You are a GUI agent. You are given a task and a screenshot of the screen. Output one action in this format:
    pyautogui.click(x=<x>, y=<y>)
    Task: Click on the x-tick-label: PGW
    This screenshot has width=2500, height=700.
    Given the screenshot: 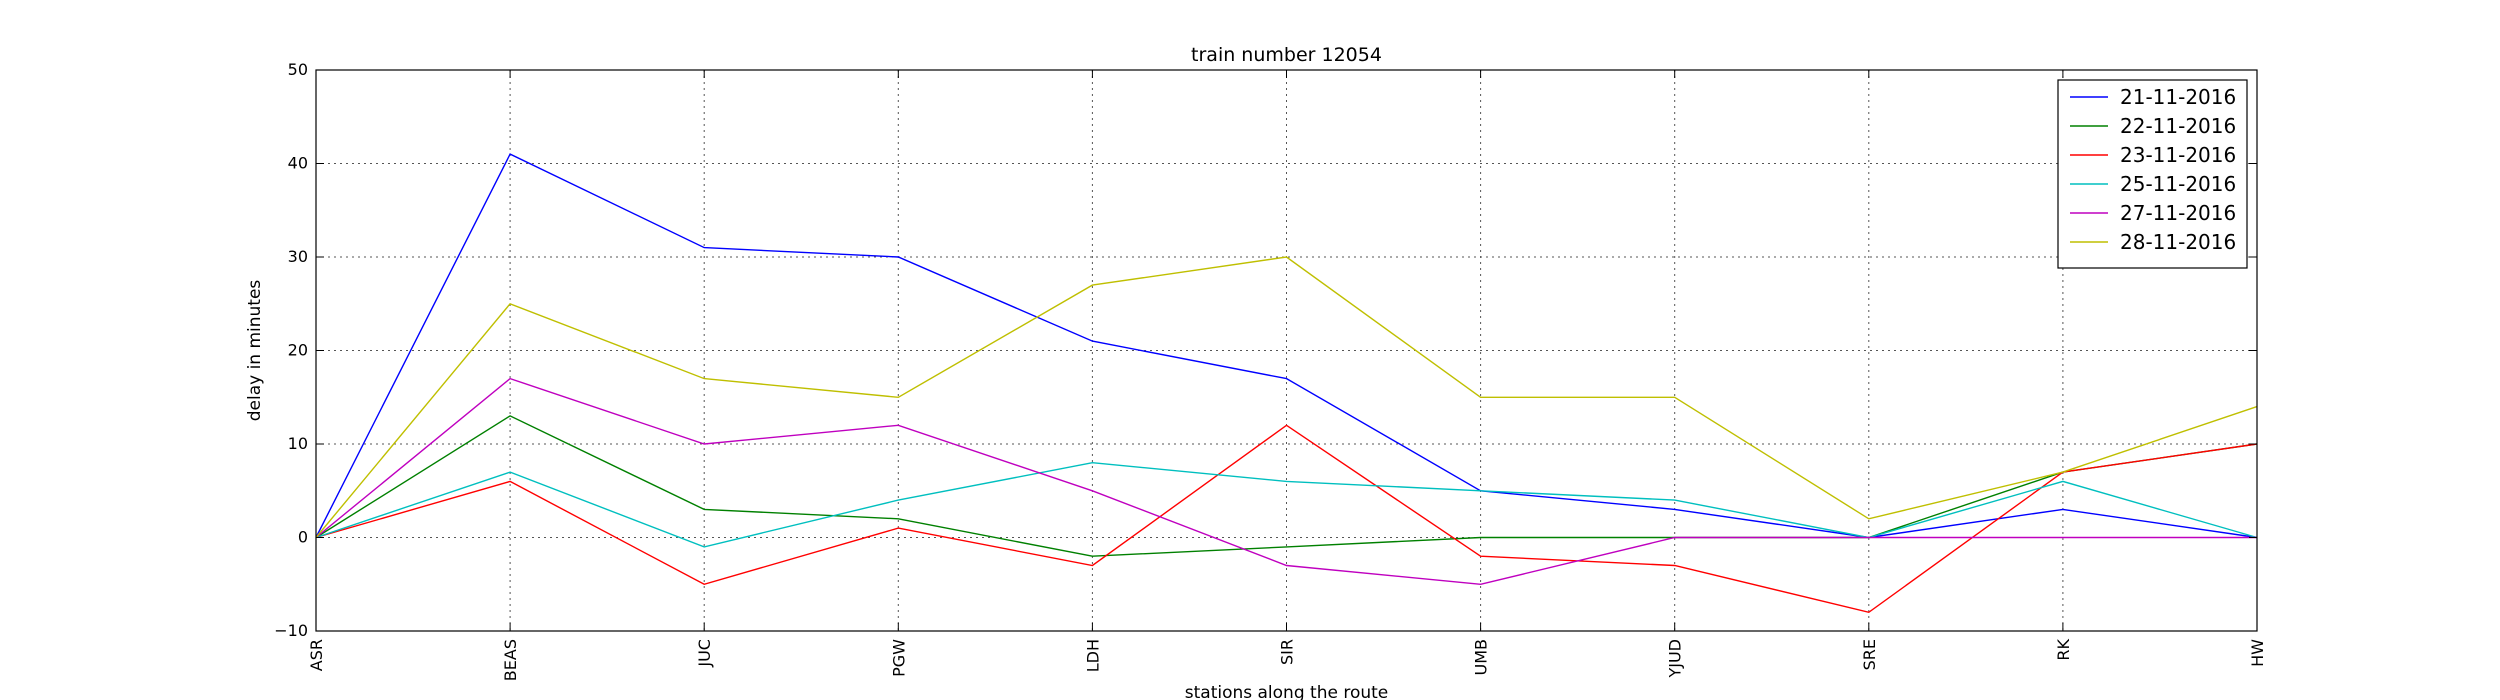 What is the action you would take?
    pyautogui.click(x=898, y=658)
    